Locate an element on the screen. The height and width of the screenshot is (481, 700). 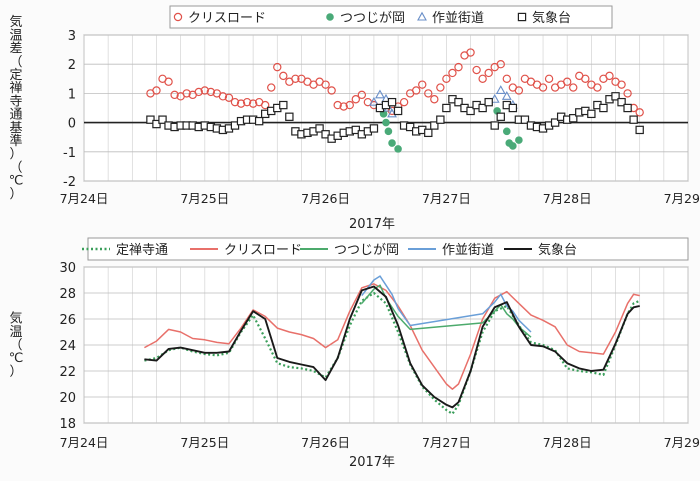
y-tick-label: 28 is located at coordinates (67, 294).